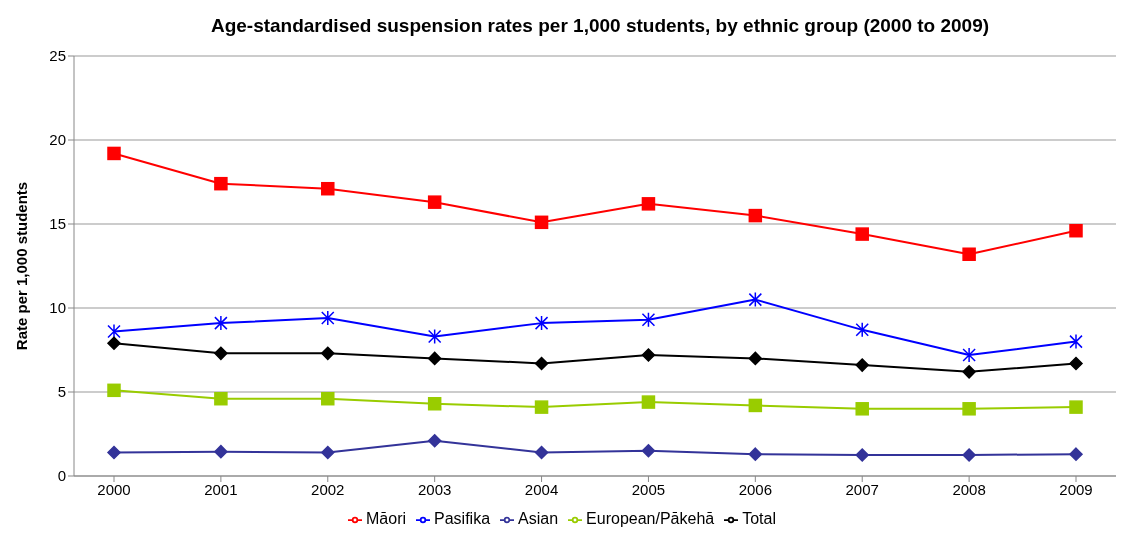  What do you see at coordinates (57, 56) in the screenshot?
I see `y-tick-label: 25` at bounding box center [57, 56].